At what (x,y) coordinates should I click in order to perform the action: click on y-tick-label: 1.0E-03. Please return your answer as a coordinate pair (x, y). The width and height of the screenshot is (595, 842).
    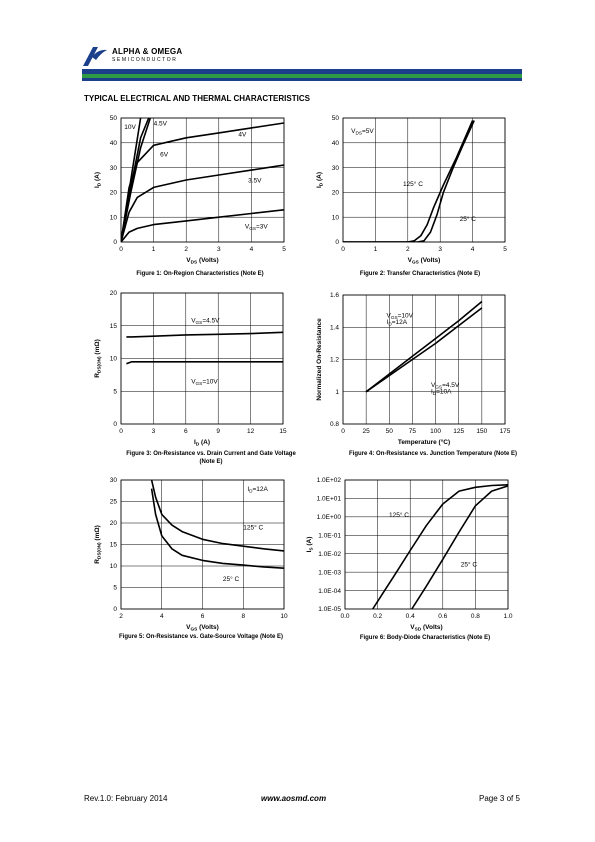
    Looking at the image, I should click on (329, 572).